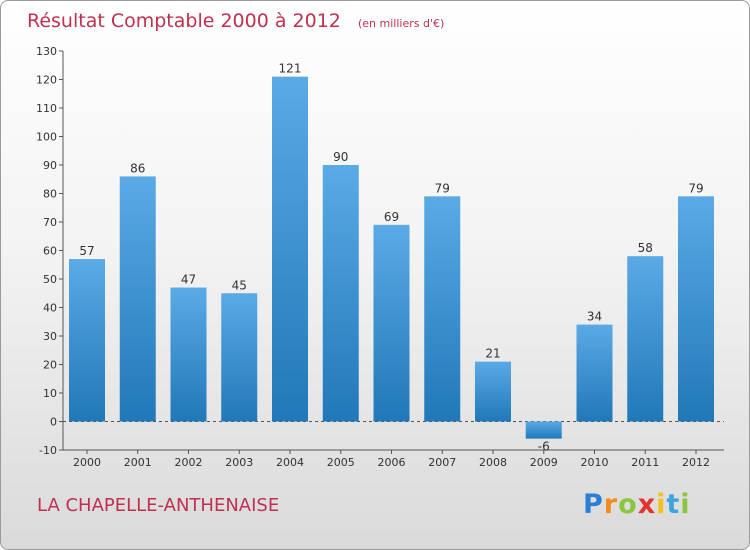 The height and width of the screenshot is (550, 750). Describe the element at coordinates (543, 430) in the screenshot. I see `bar-2009` at that location.